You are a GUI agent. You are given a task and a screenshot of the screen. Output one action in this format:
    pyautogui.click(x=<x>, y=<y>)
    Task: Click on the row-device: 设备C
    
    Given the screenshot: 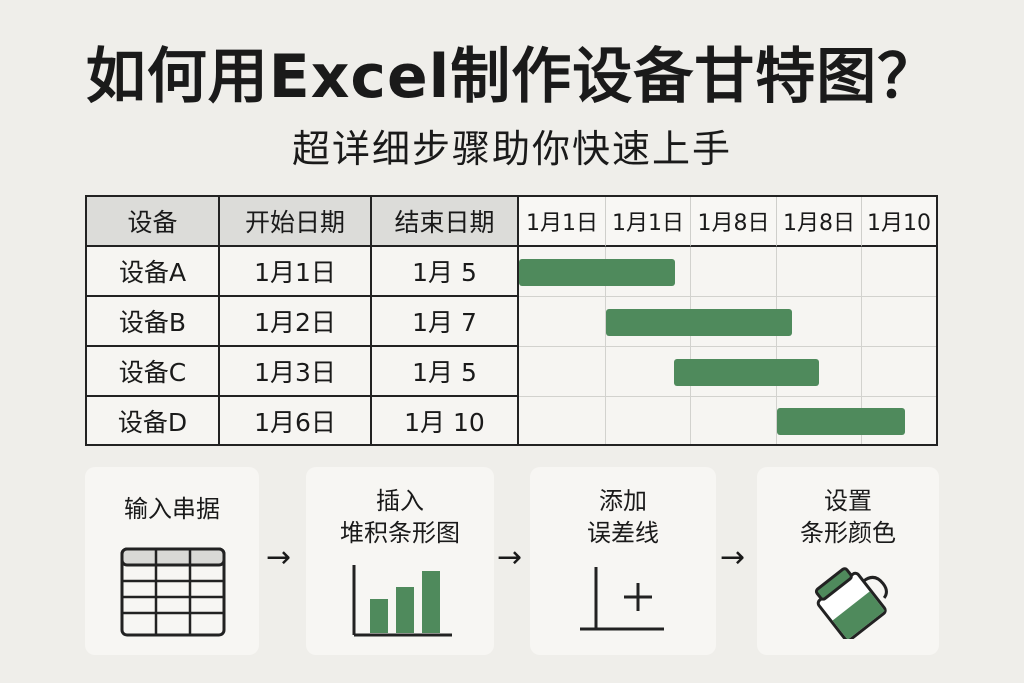 What is the action you would take?
    pyautogui.click(x=153, y=372)
    